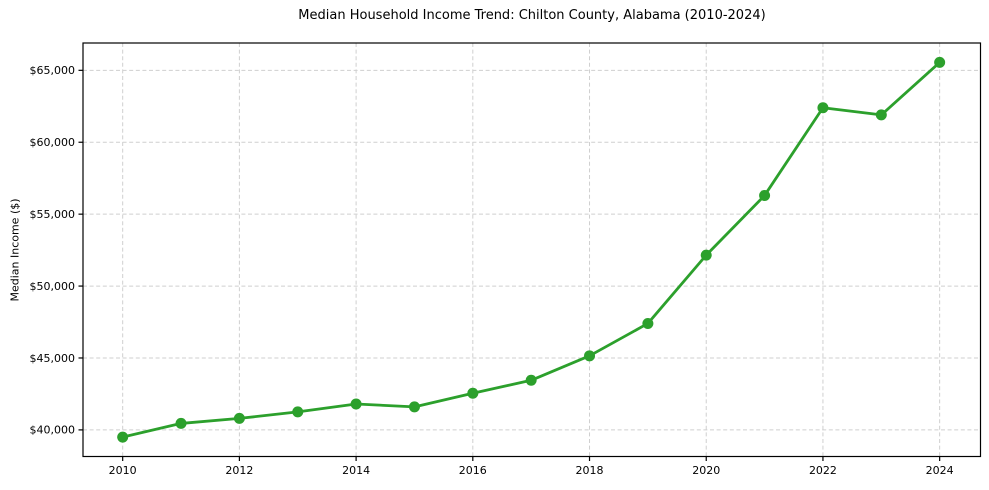  Describe the element at coordinates (940, 62) in the screenshot. I see `data-point-2024` at that location.